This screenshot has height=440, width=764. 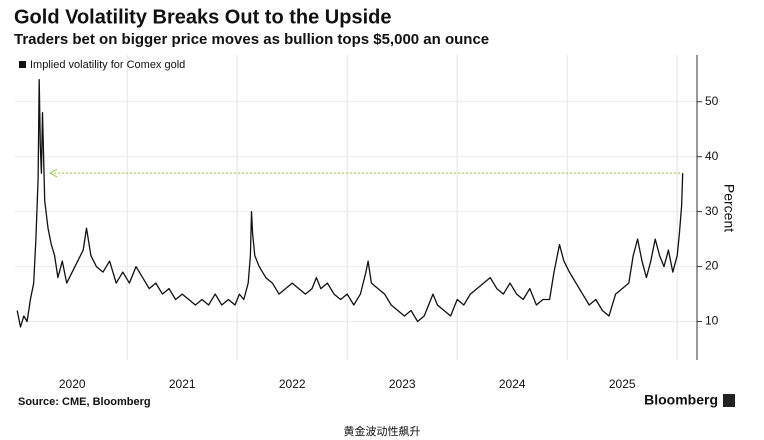 I want to click on x-tick-label: 2020, so click(x=72, y=384).